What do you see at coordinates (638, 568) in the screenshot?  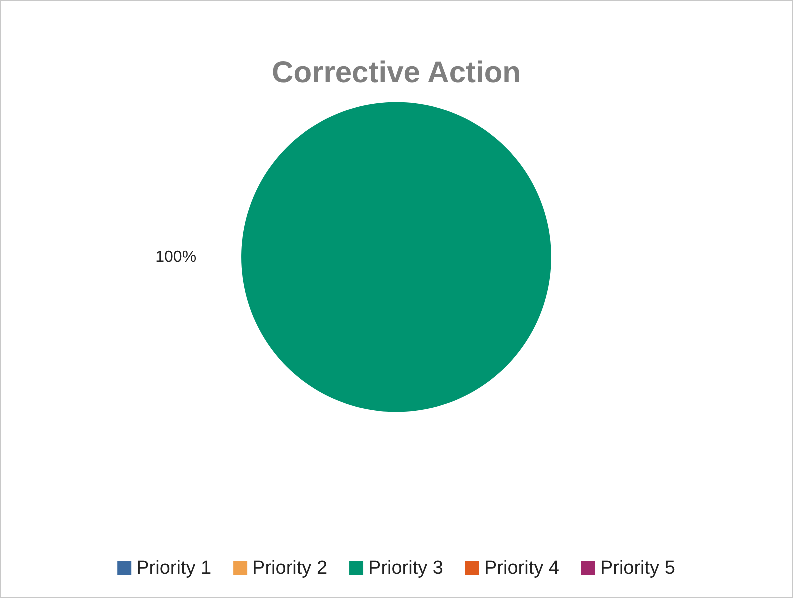 I see `legend-label: Priority 5` at bounding box center [638, 568].